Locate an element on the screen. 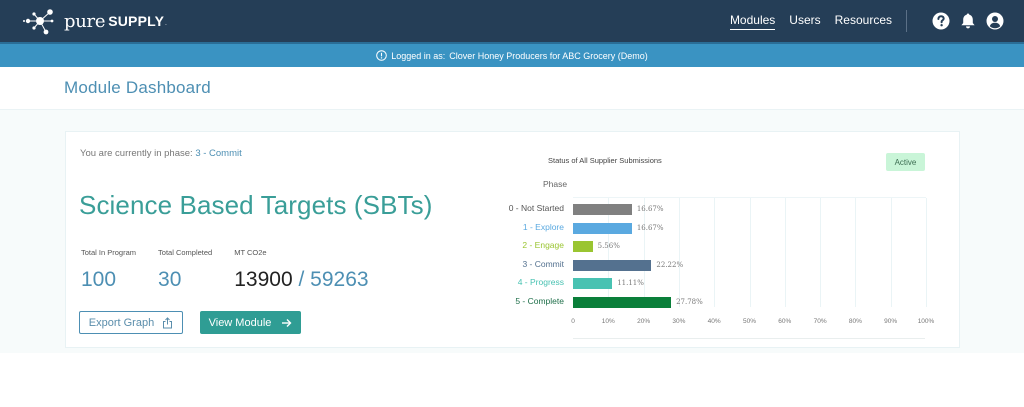 Image resolution: width=1024 pixels, height=407 pixels. info-icon is located at coordinates (381, 55).